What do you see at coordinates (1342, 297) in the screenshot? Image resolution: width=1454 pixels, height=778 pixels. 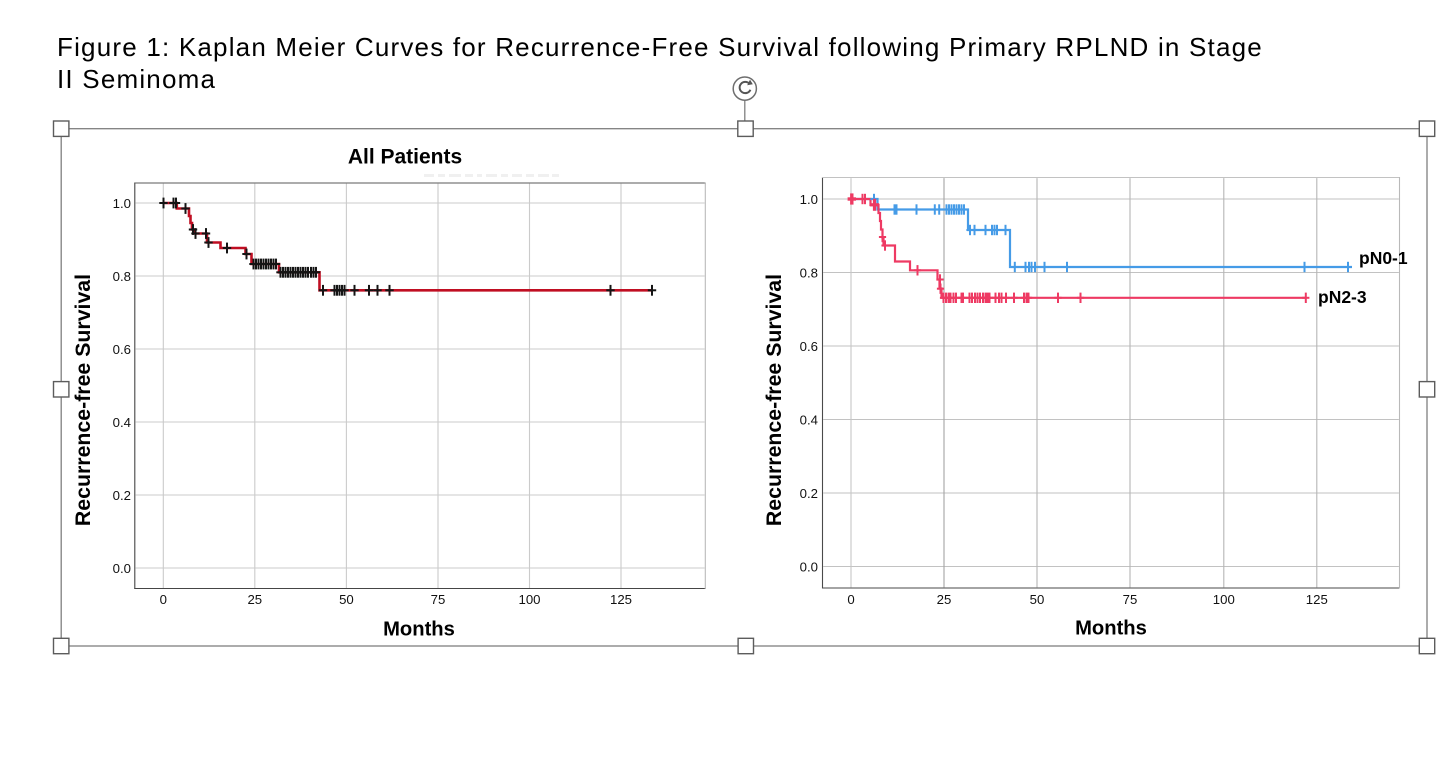 I see `svg-text: pN2-3` at bounding box center [1342, 297].